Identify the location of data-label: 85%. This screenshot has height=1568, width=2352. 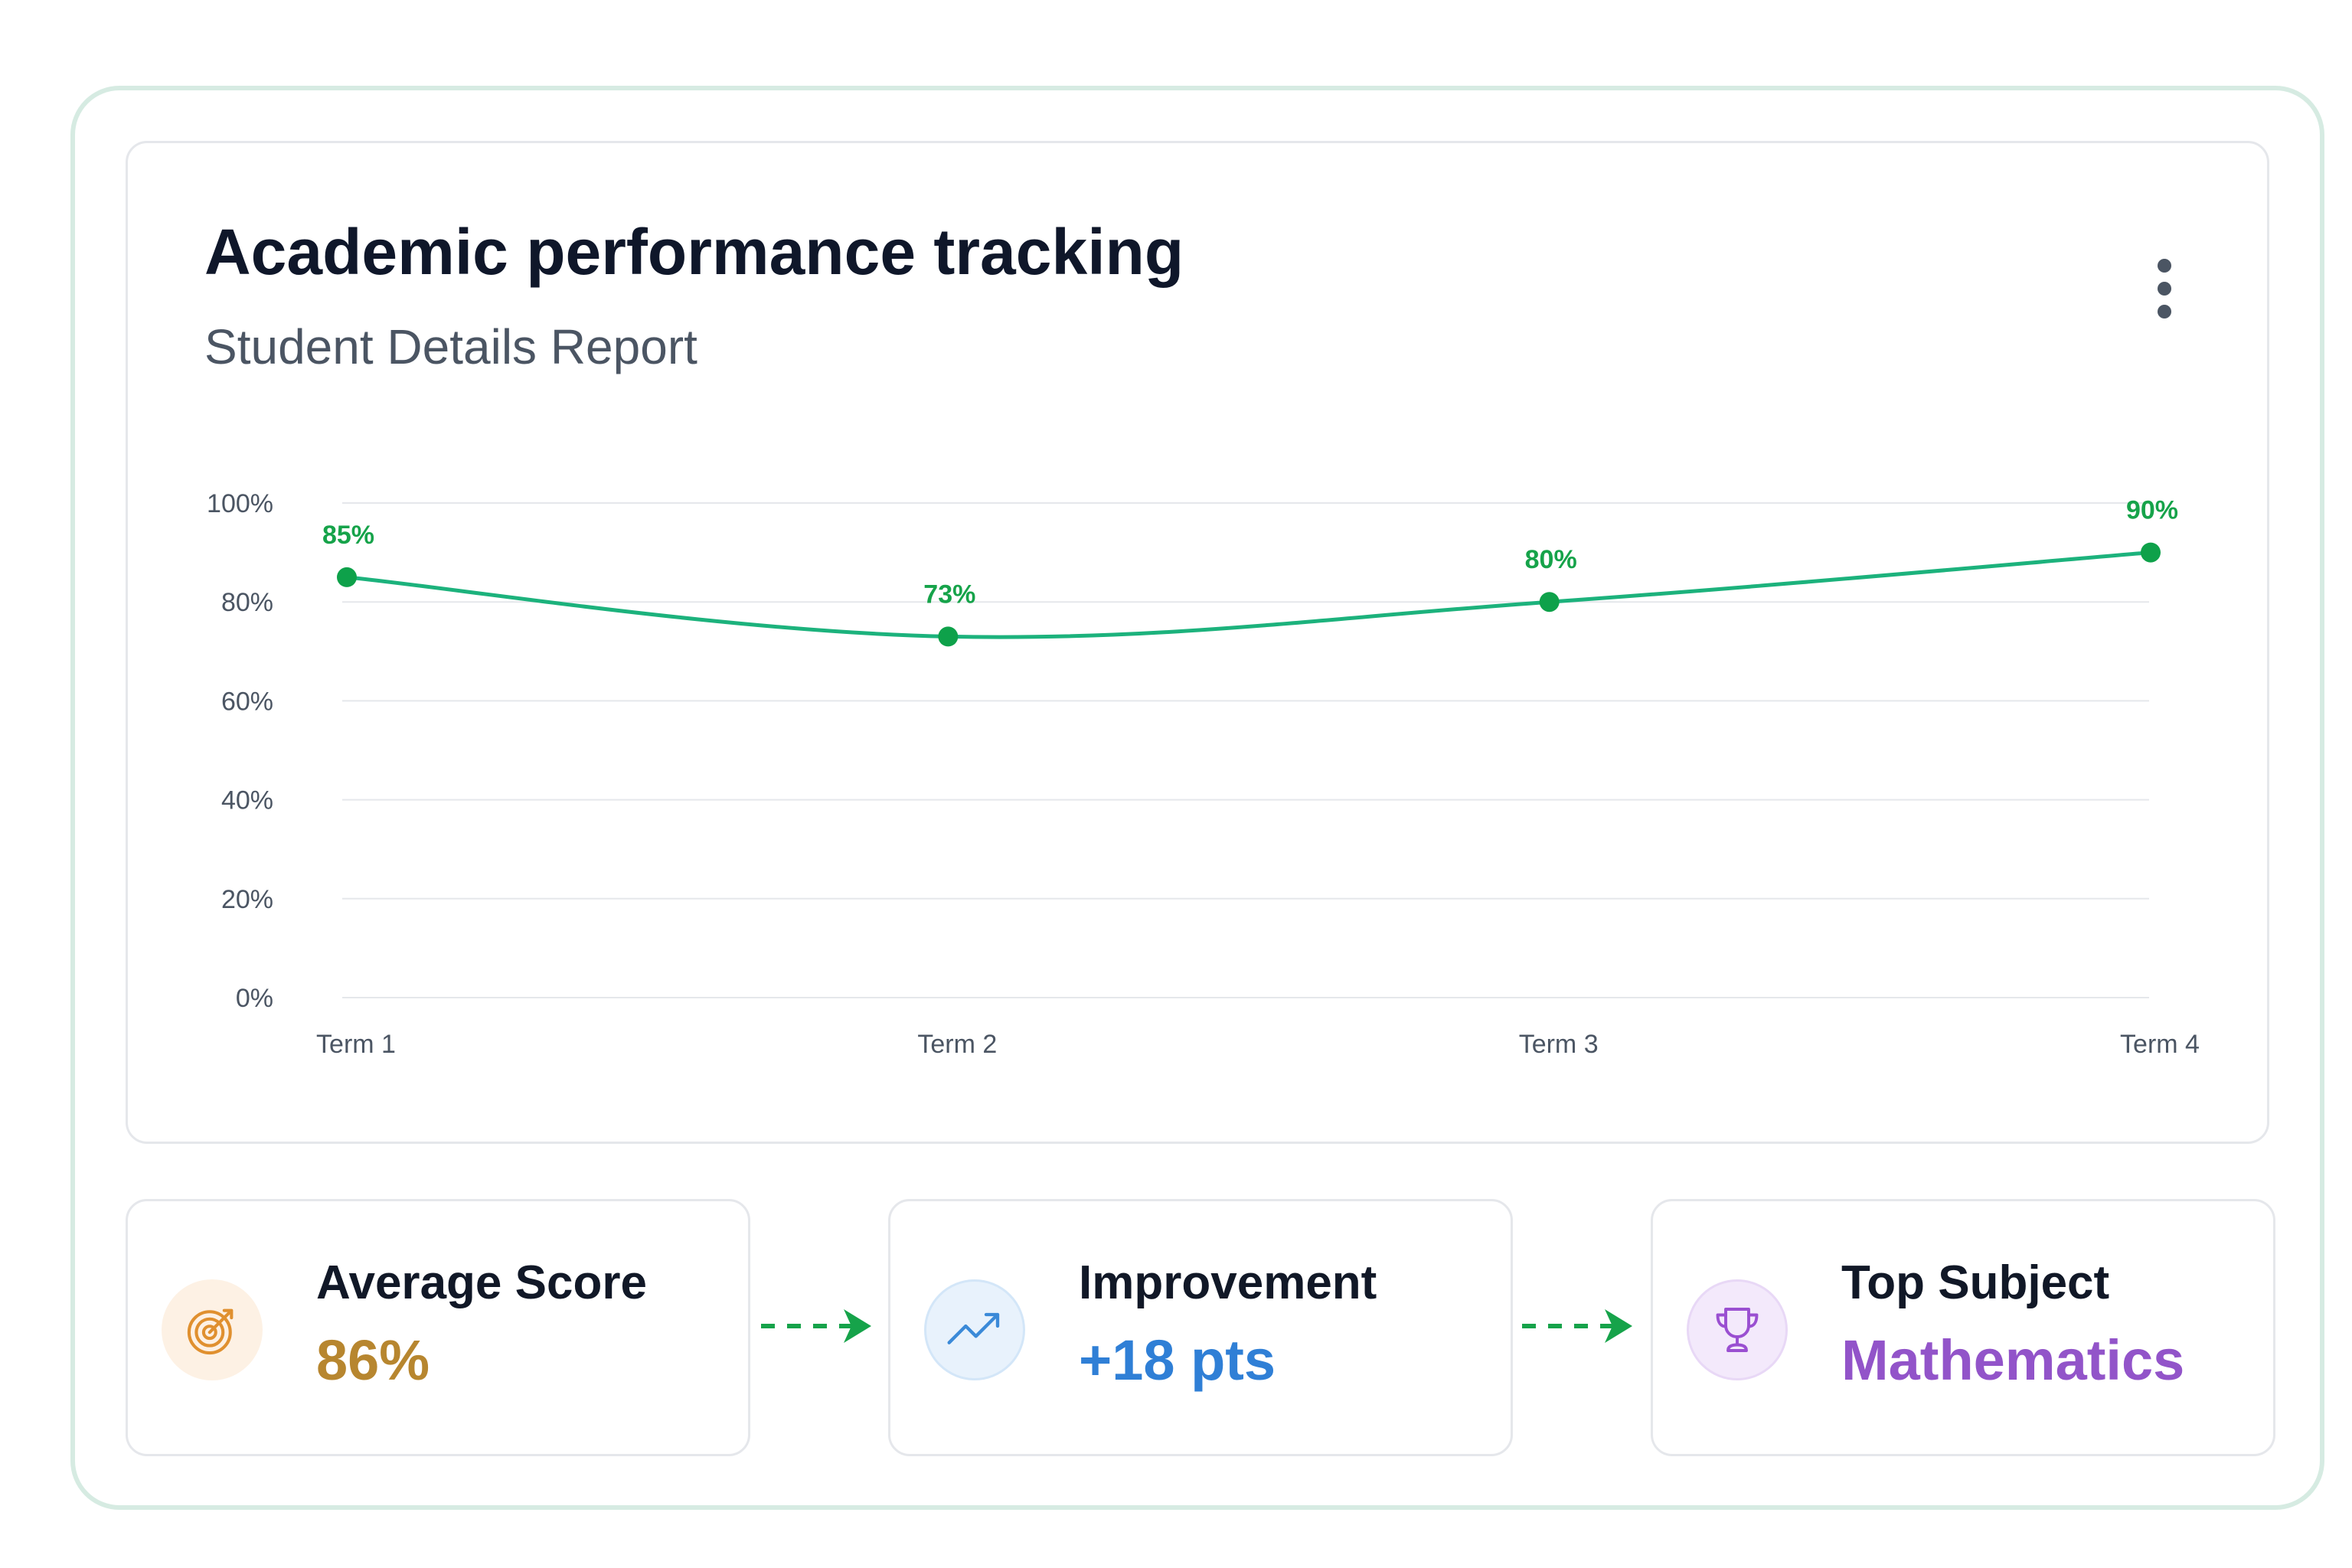
(348, 535).